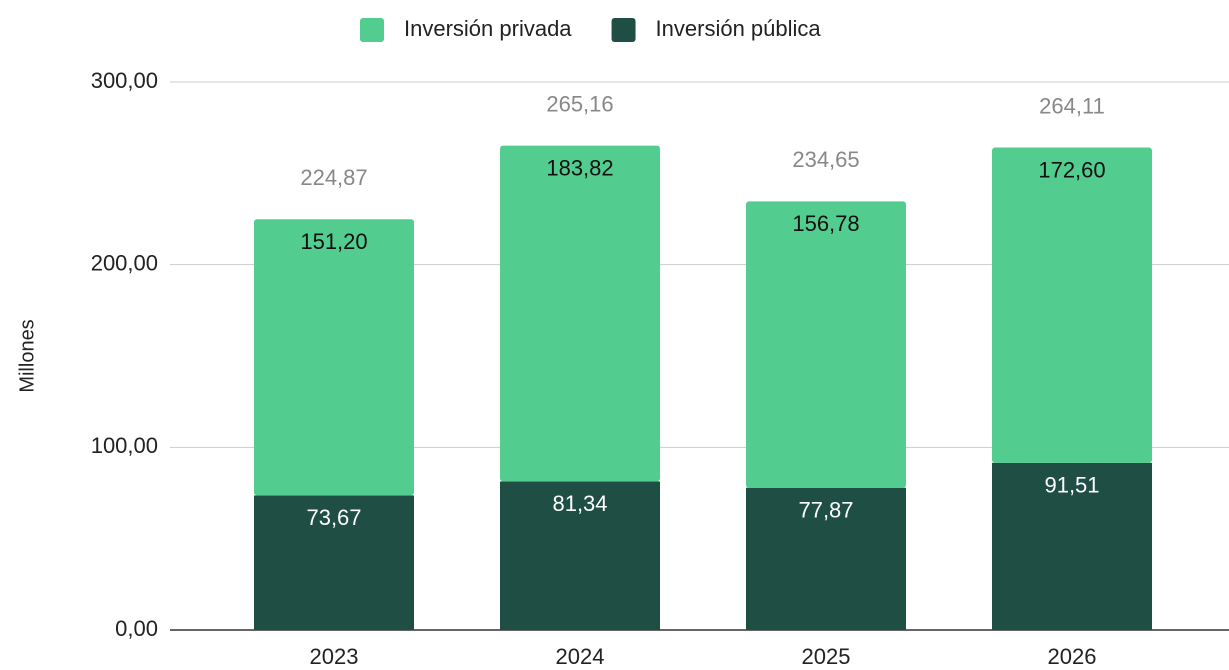  I want to click on x-tick-label: 2023, so click(334, 656).